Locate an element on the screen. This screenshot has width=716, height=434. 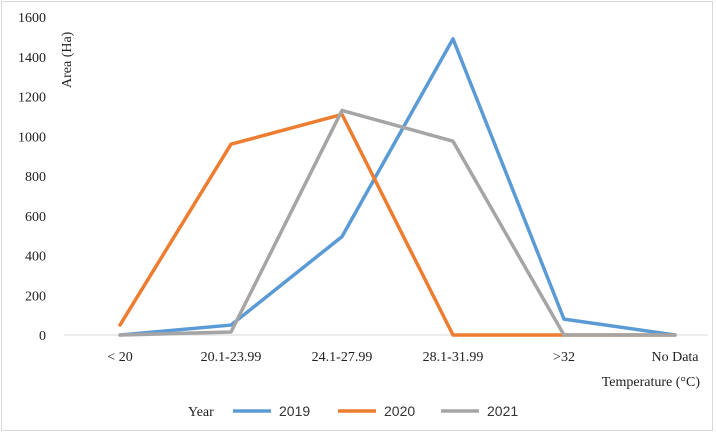
y-tick-label: 0 is located at coordinates (42, 336).